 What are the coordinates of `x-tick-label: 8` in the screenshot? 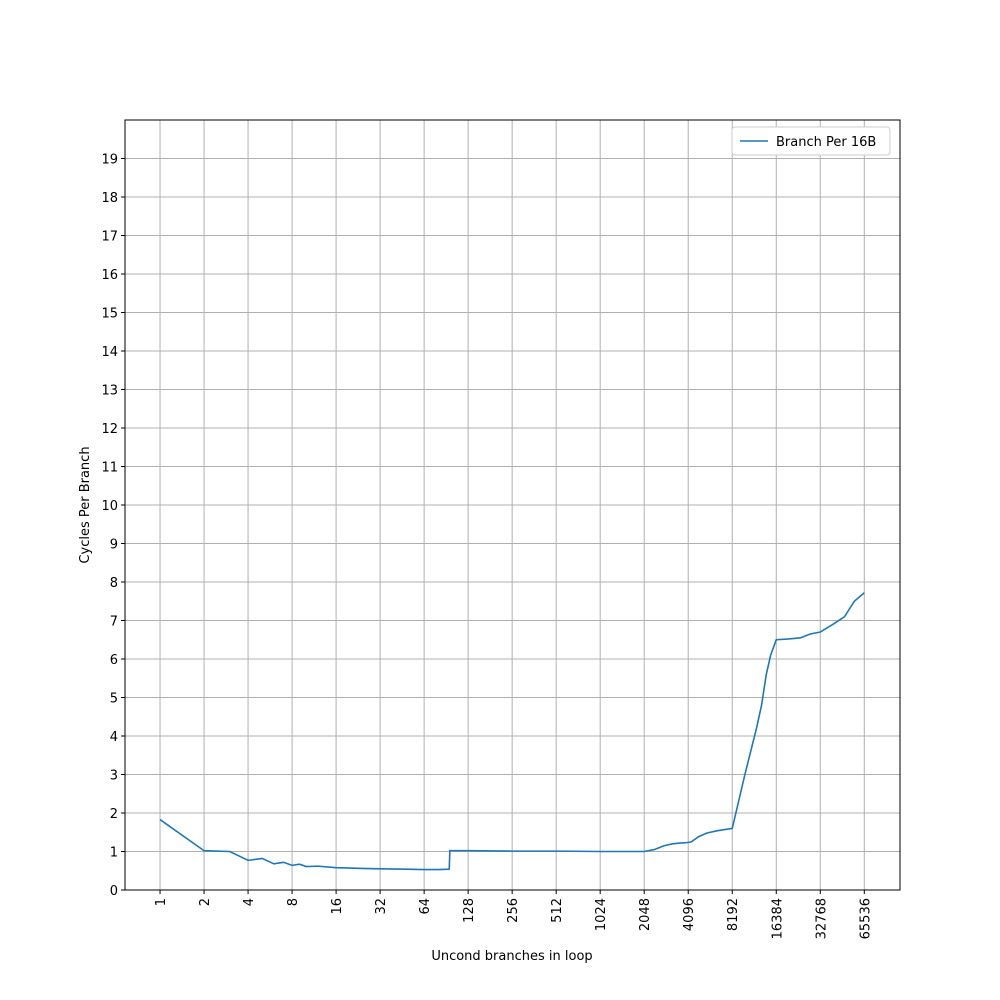 It's located at (293, 902).